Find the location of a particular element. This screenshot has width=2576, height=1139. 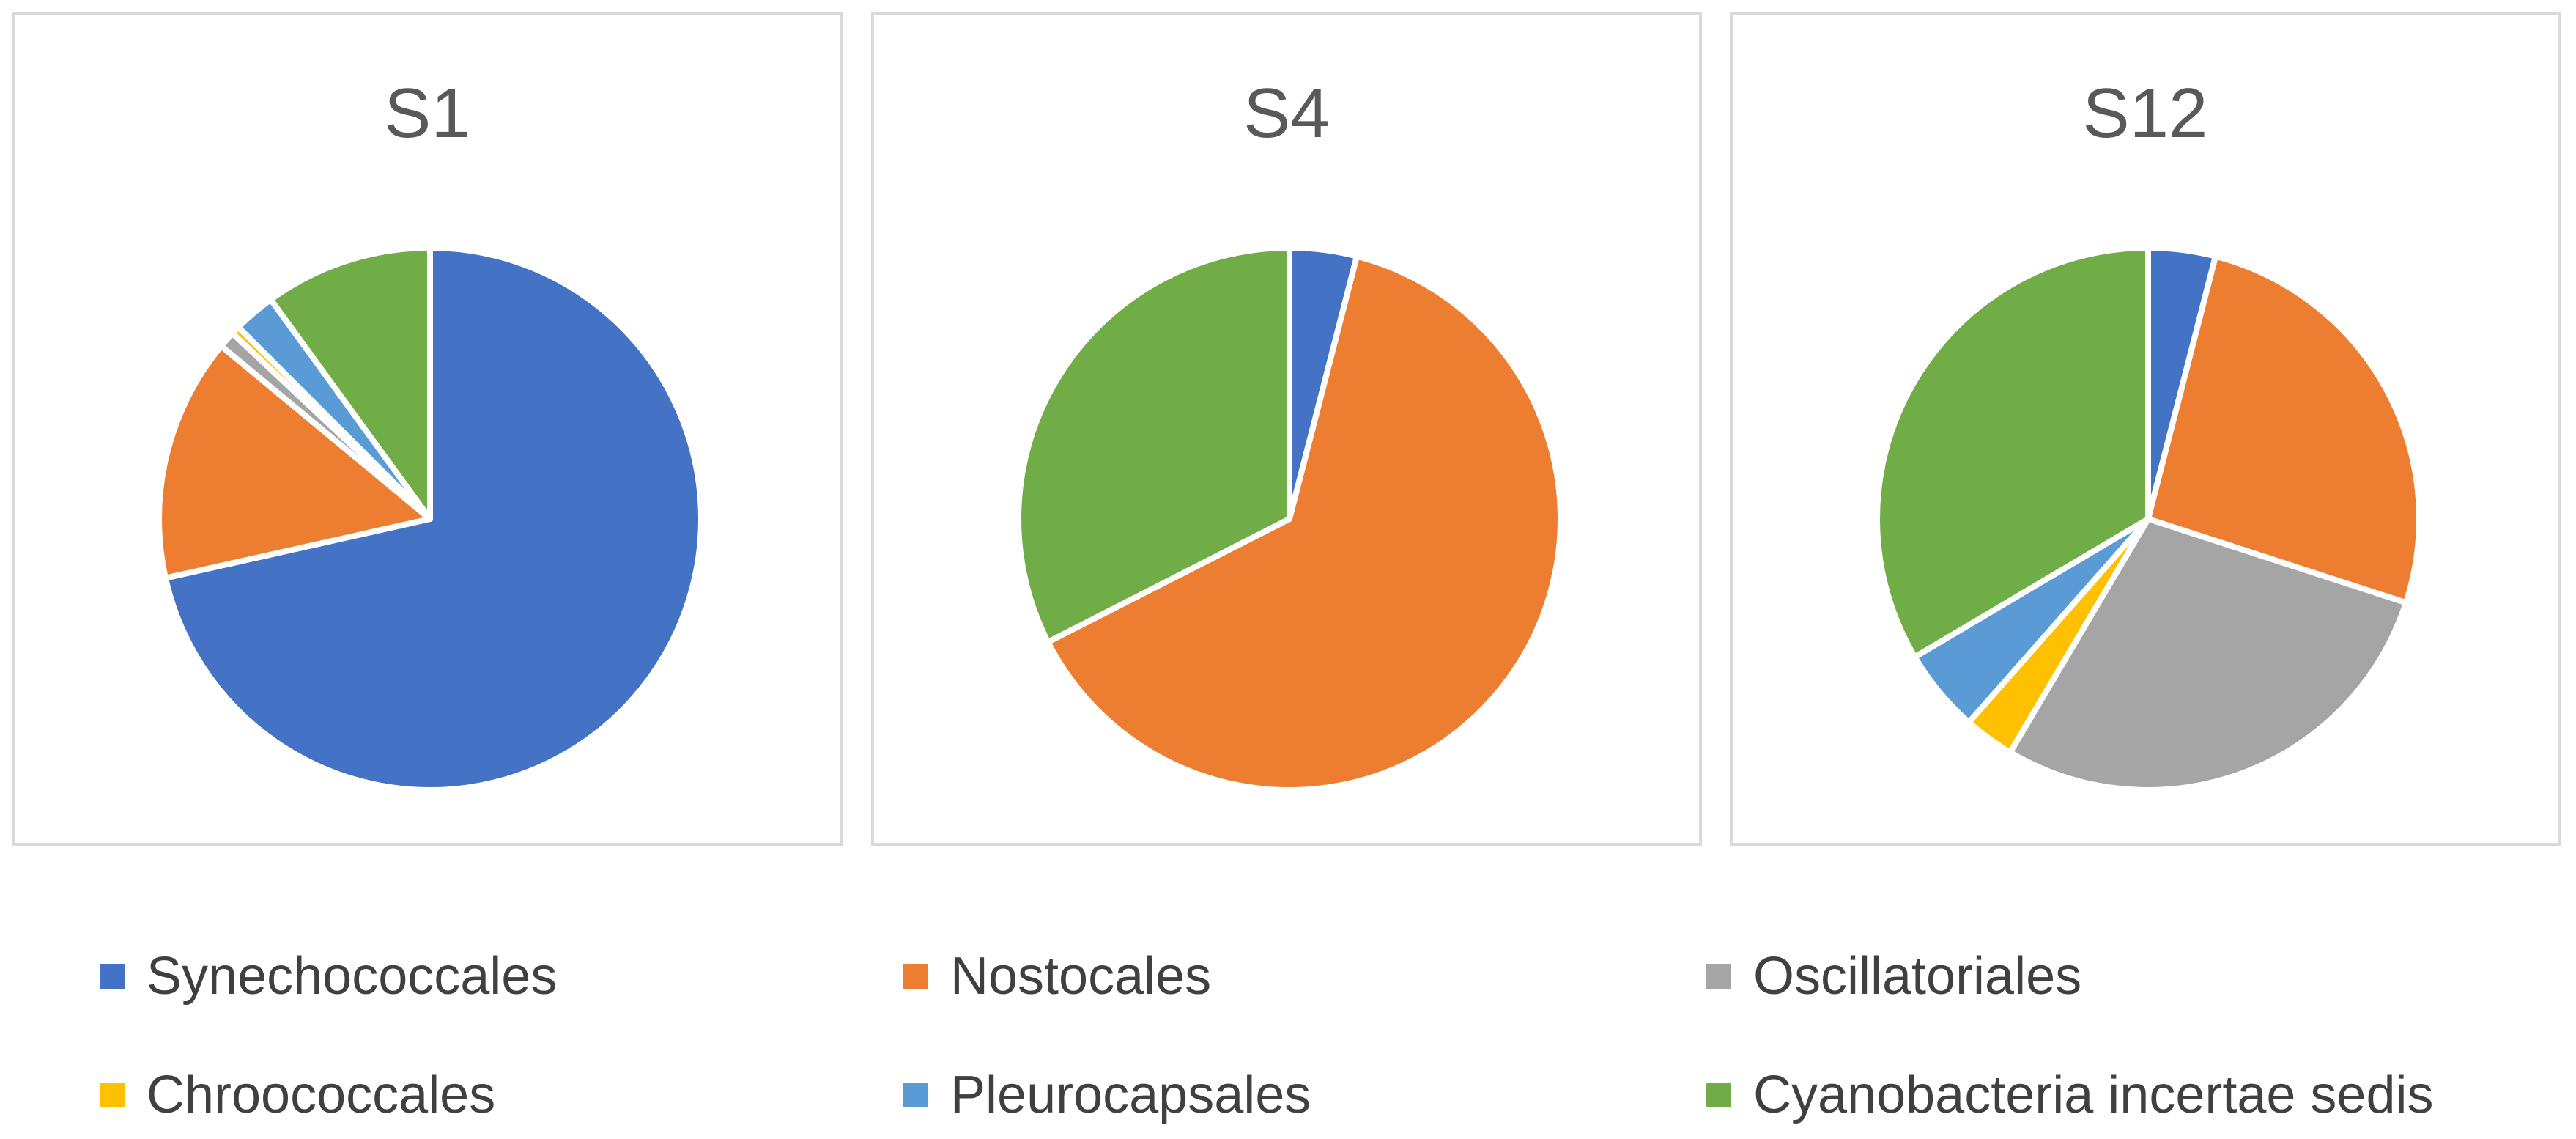

legend-item-pleurocapsales: Pleurocapsales is located at coordinates (1107, 1095).